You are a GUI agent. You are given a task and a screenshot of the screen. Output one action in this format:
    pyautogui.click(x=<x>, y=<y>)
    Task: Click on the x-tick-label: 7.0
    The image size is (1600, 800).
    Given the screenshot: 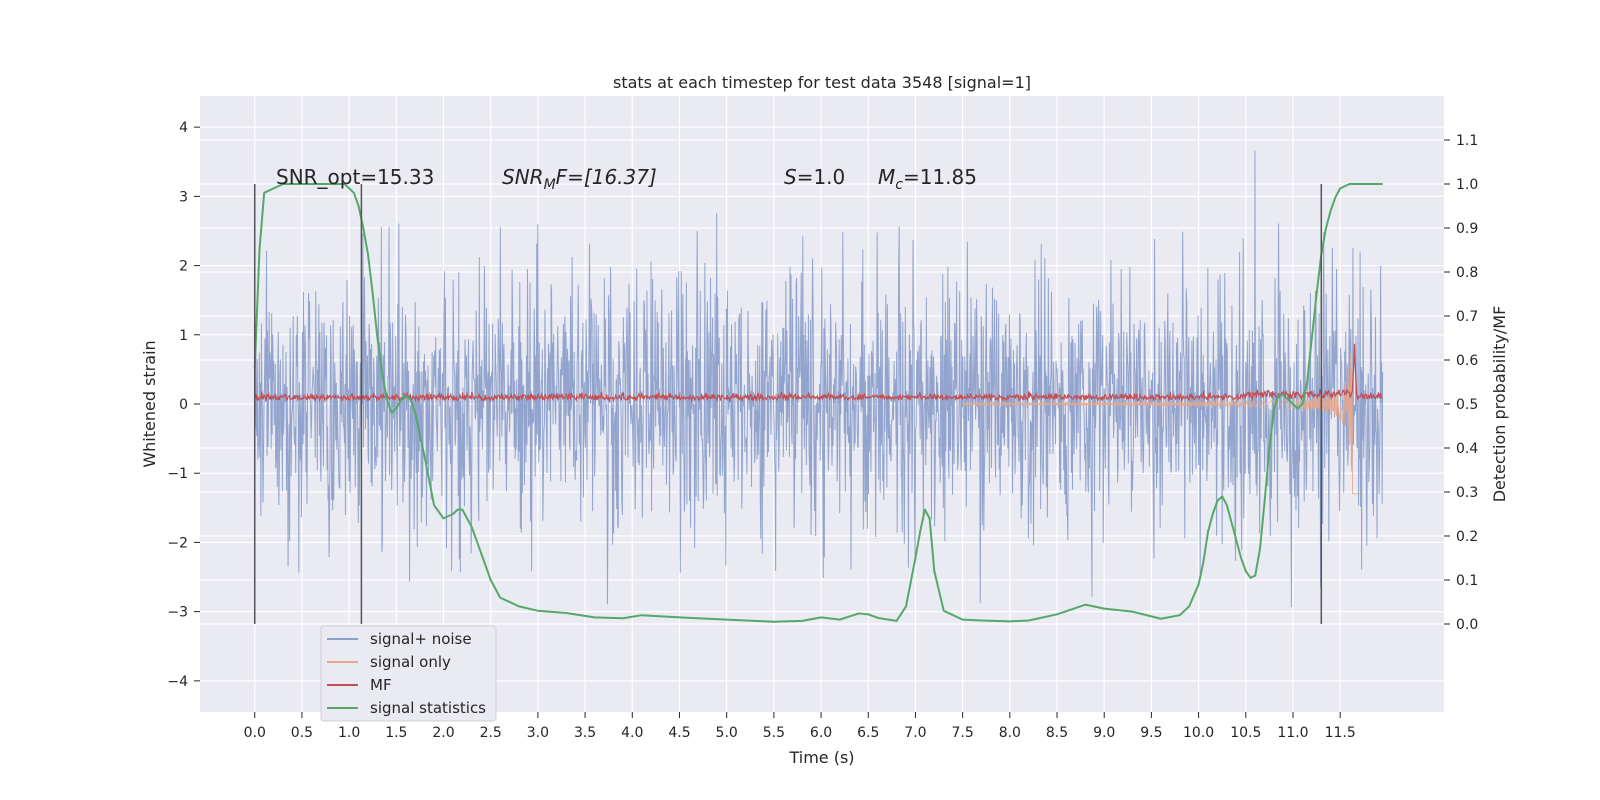 What is the action you would take?
    pyautogui.click(x=915, y=733)
    